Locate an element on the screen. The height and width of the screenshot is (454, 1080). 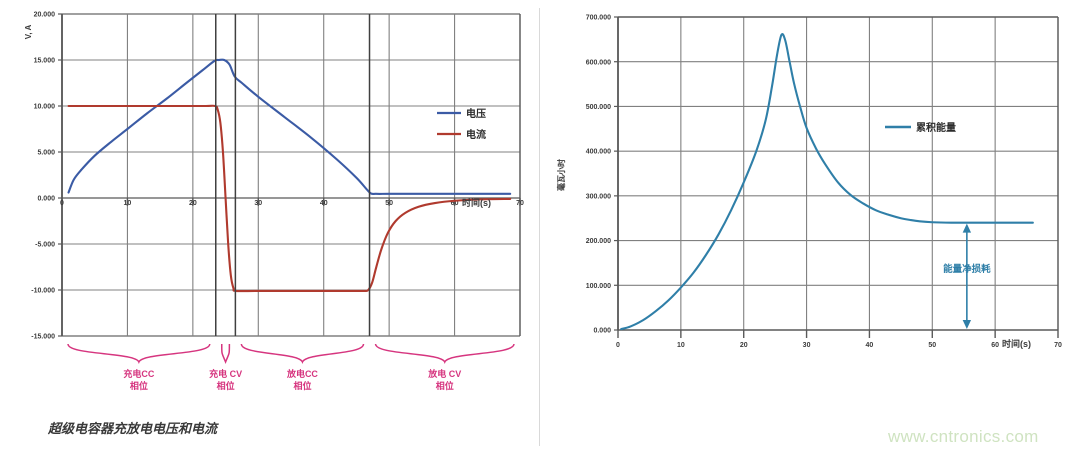
right-chart-y-tick: 300.000 is located at coordinates (598, 196).